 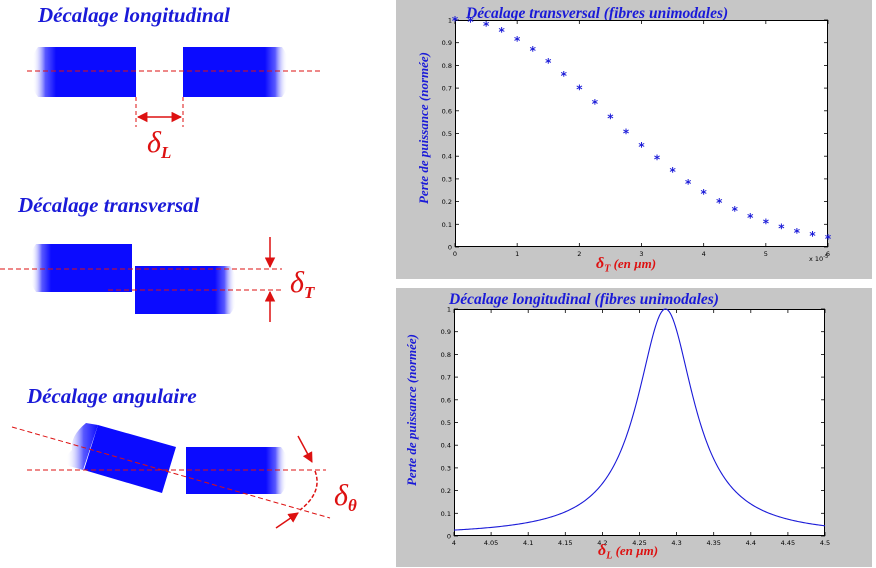 I want to click on angle-arrow-top, so click(x=305, y=449).